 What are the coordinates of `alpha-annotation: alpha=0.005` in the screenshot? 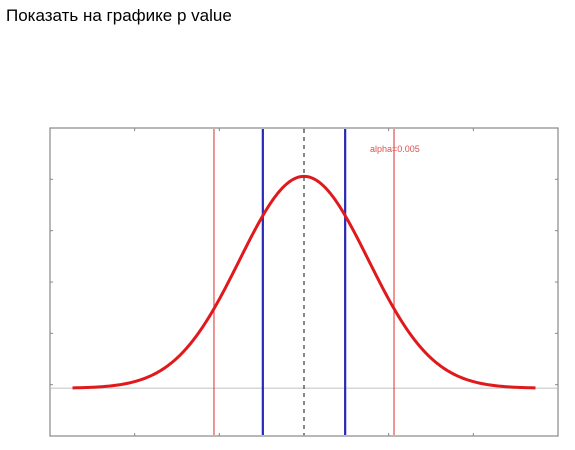 It's located at (395, 149).